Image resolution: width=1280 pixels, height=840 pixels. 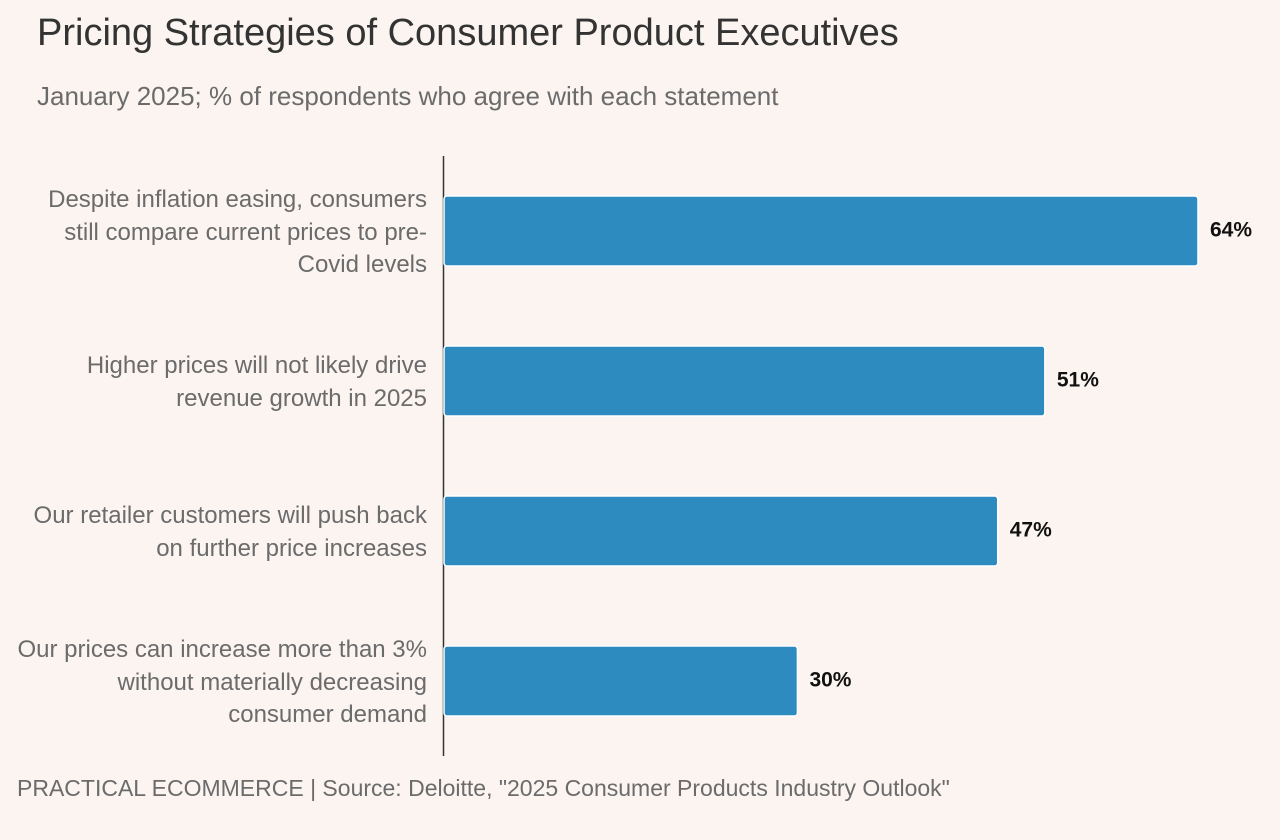 I want to click on value-label-2: 51%, so click(x=1078, y=380).